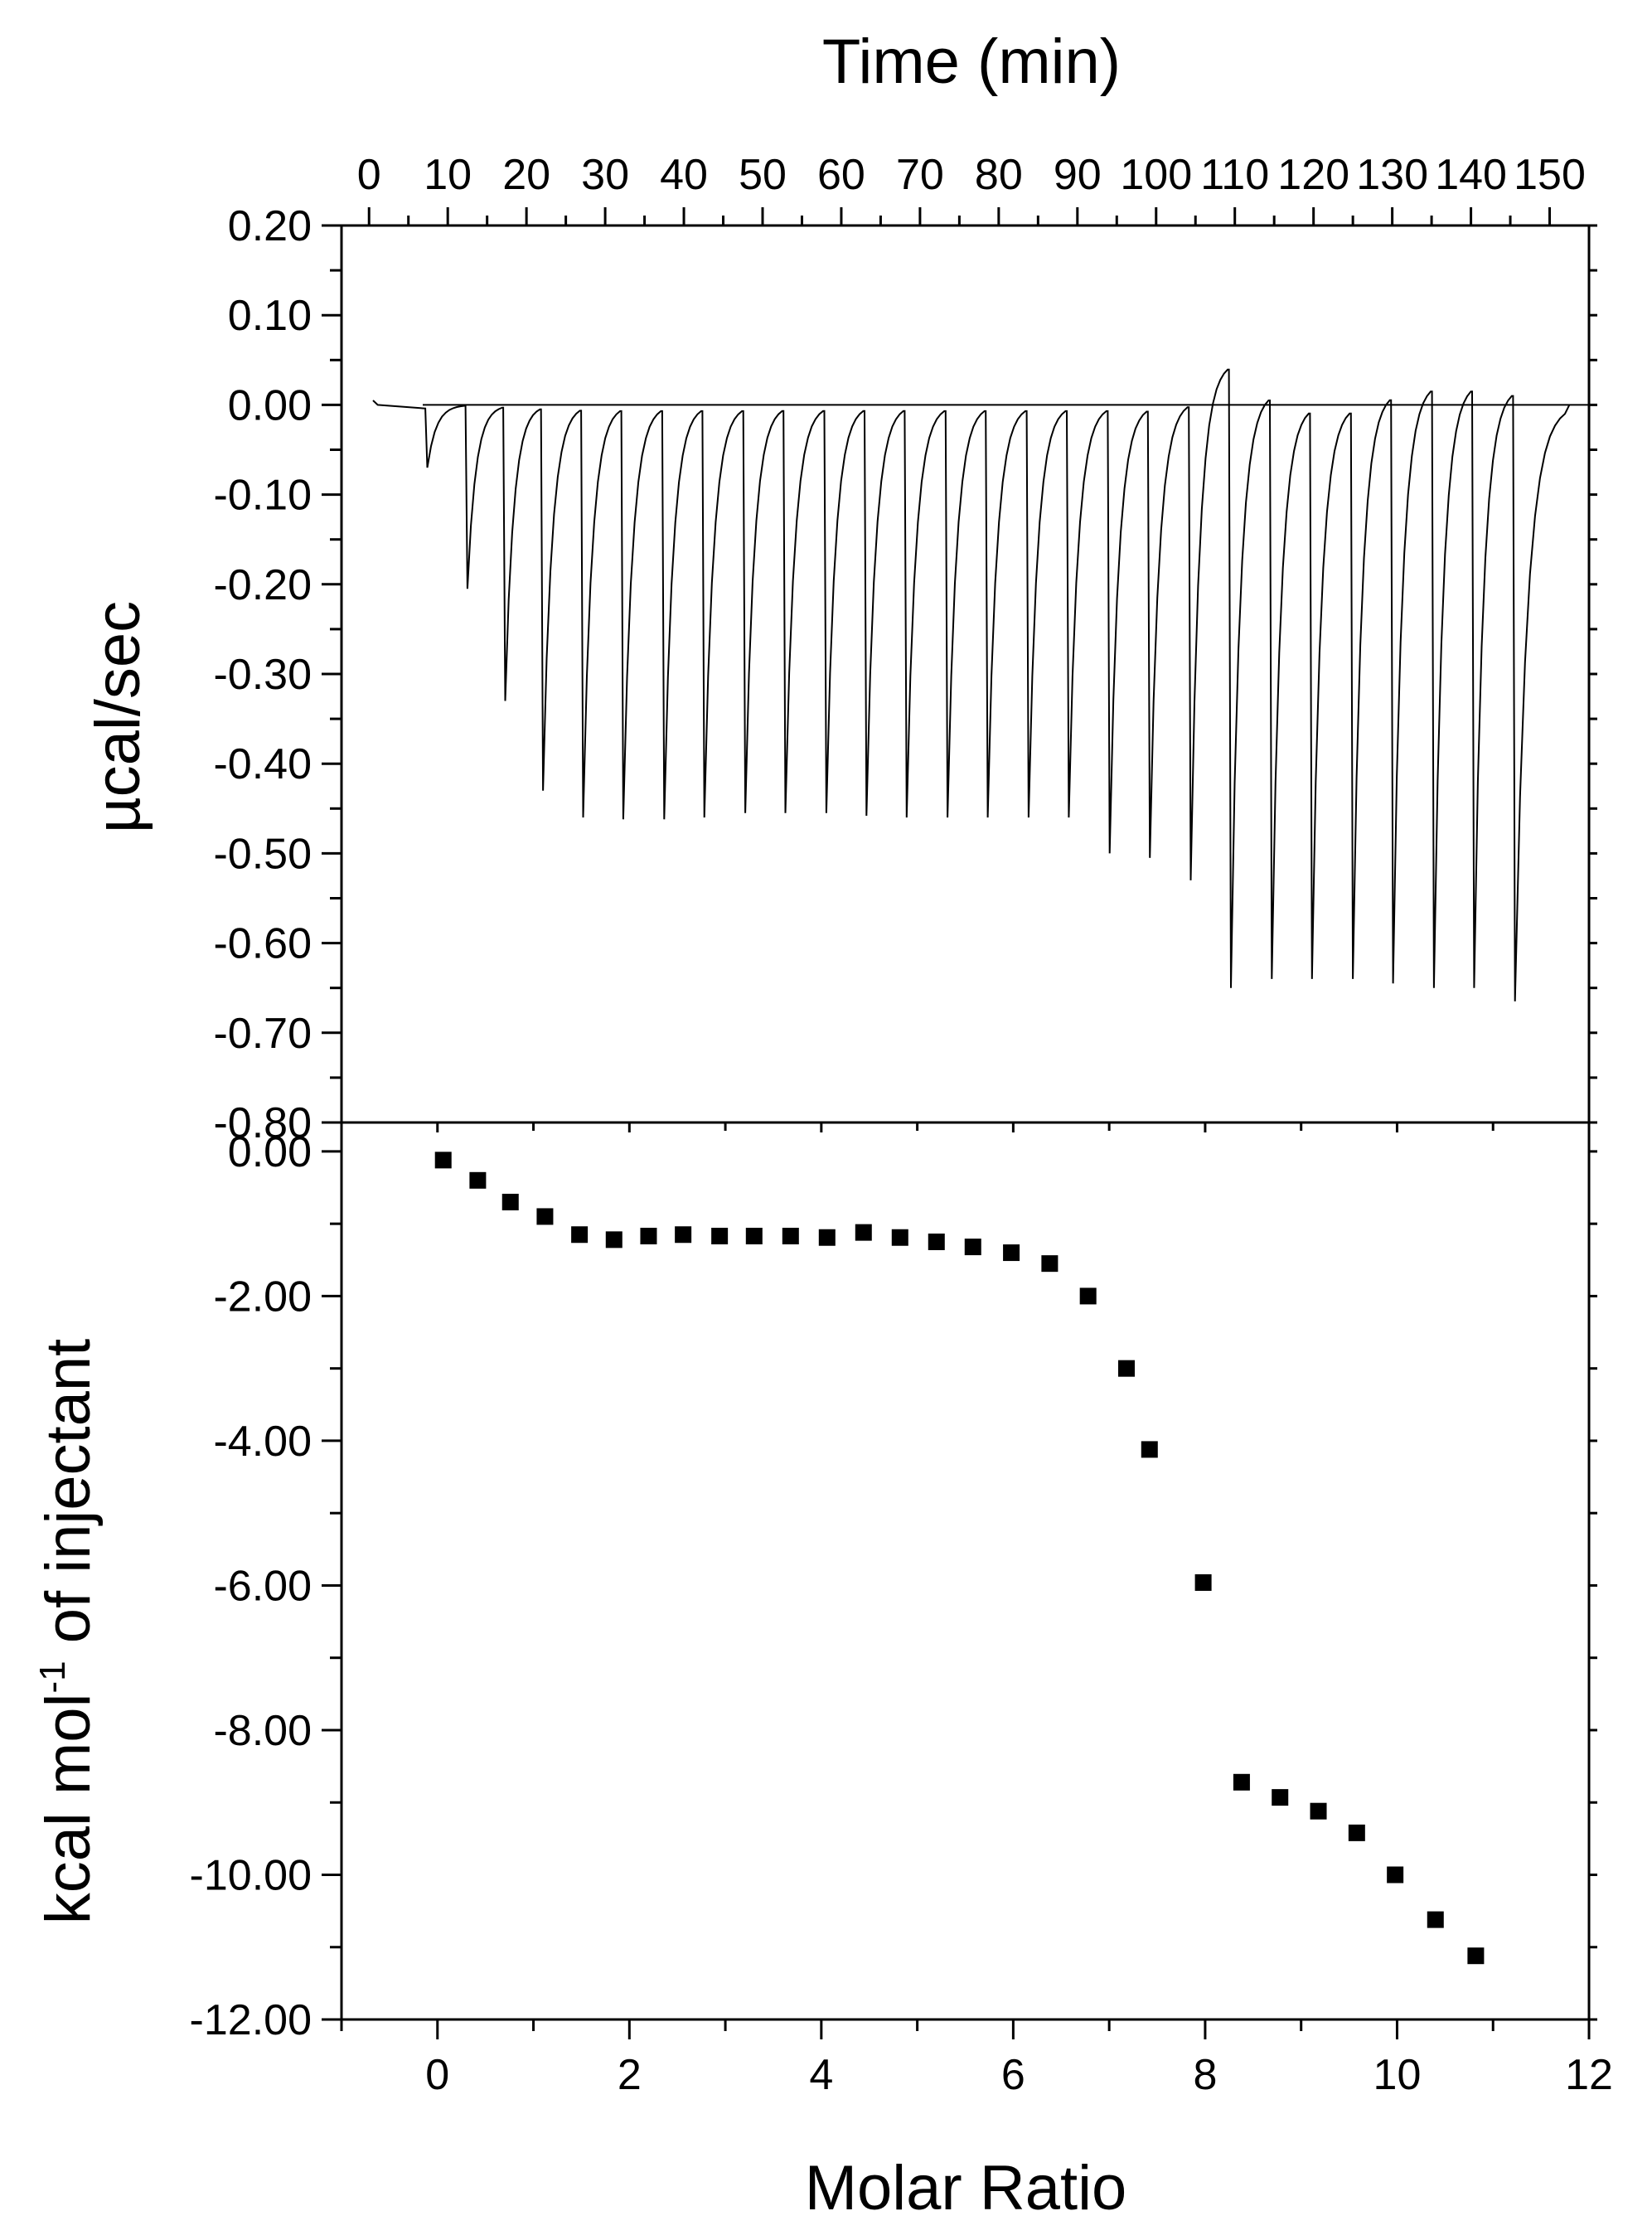  I want to click on top-x-tick-label: 80, so click(999, 175).